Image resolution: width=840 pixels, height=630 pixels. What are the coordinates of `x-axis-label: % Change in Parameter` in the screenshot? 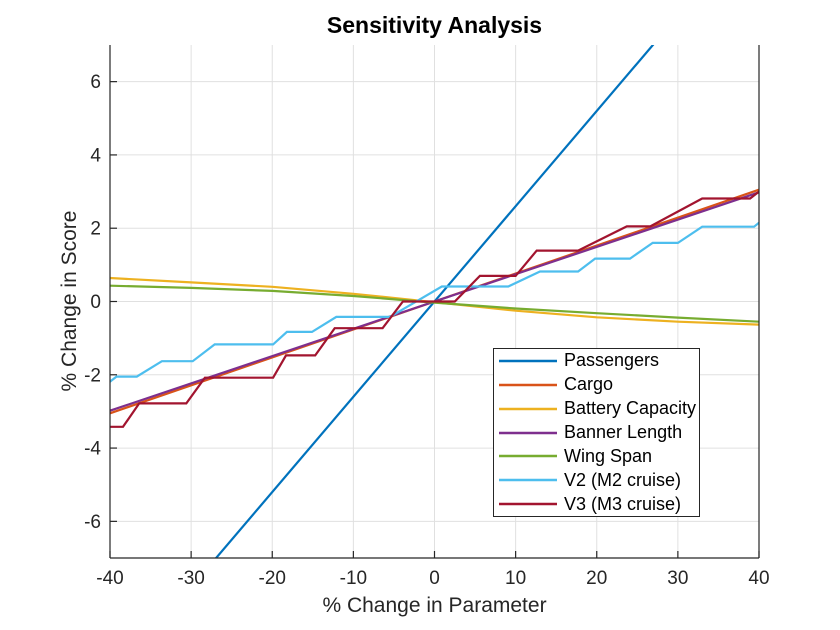 It's located at (434, 605).